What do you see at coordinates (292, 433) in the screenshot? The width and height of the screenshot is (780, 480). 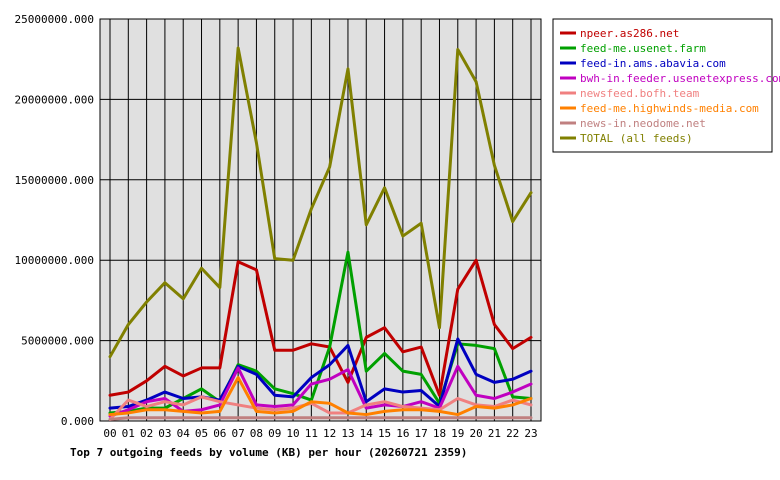 I see `x-tick-label: 10` at bounding box center [292, 433].